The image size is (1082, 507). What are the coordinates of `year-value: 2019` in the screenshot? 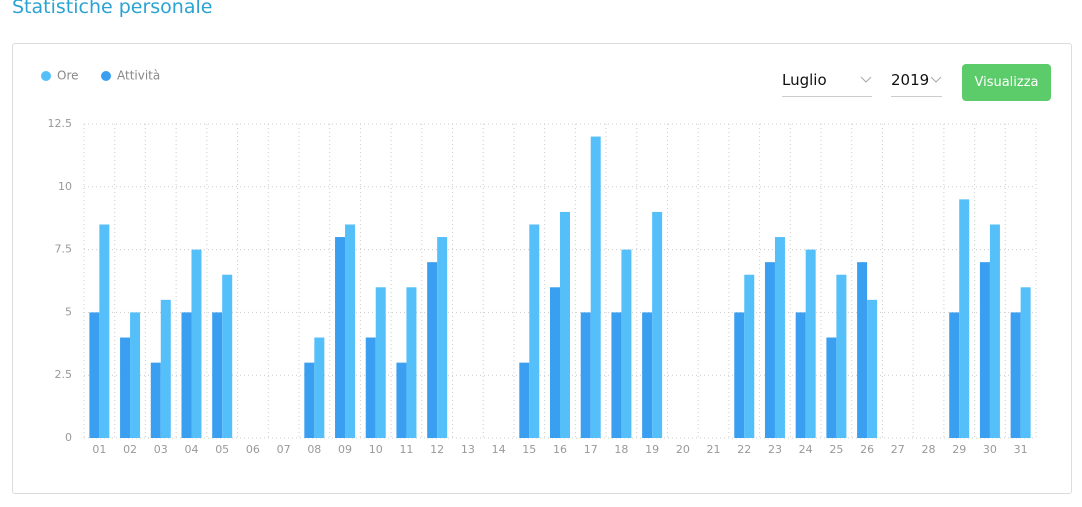 It's located at (910, 80).